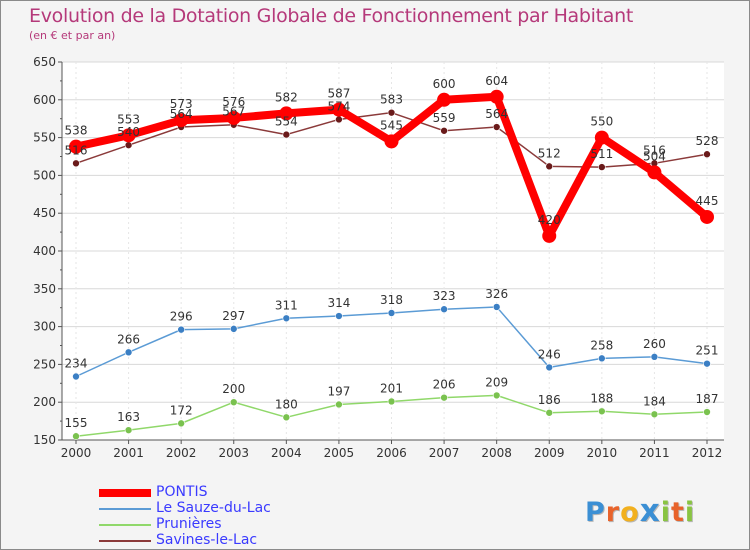 This screenshot has height=550, width=750. Describe the element at coordinates (338, 303) in the screenshot. I see `data-label: 314` at that location.